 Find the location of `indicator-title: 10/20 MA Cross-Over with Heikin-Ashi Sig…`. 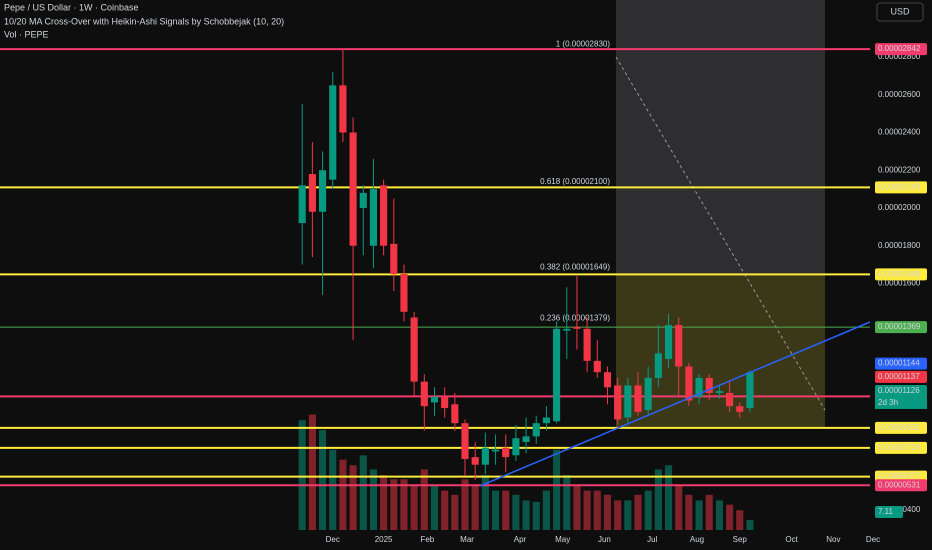

indicator-title: 10/20 MA Cross-Over with Heikin-Ashi Sig… is located at coordinates (144, 21).